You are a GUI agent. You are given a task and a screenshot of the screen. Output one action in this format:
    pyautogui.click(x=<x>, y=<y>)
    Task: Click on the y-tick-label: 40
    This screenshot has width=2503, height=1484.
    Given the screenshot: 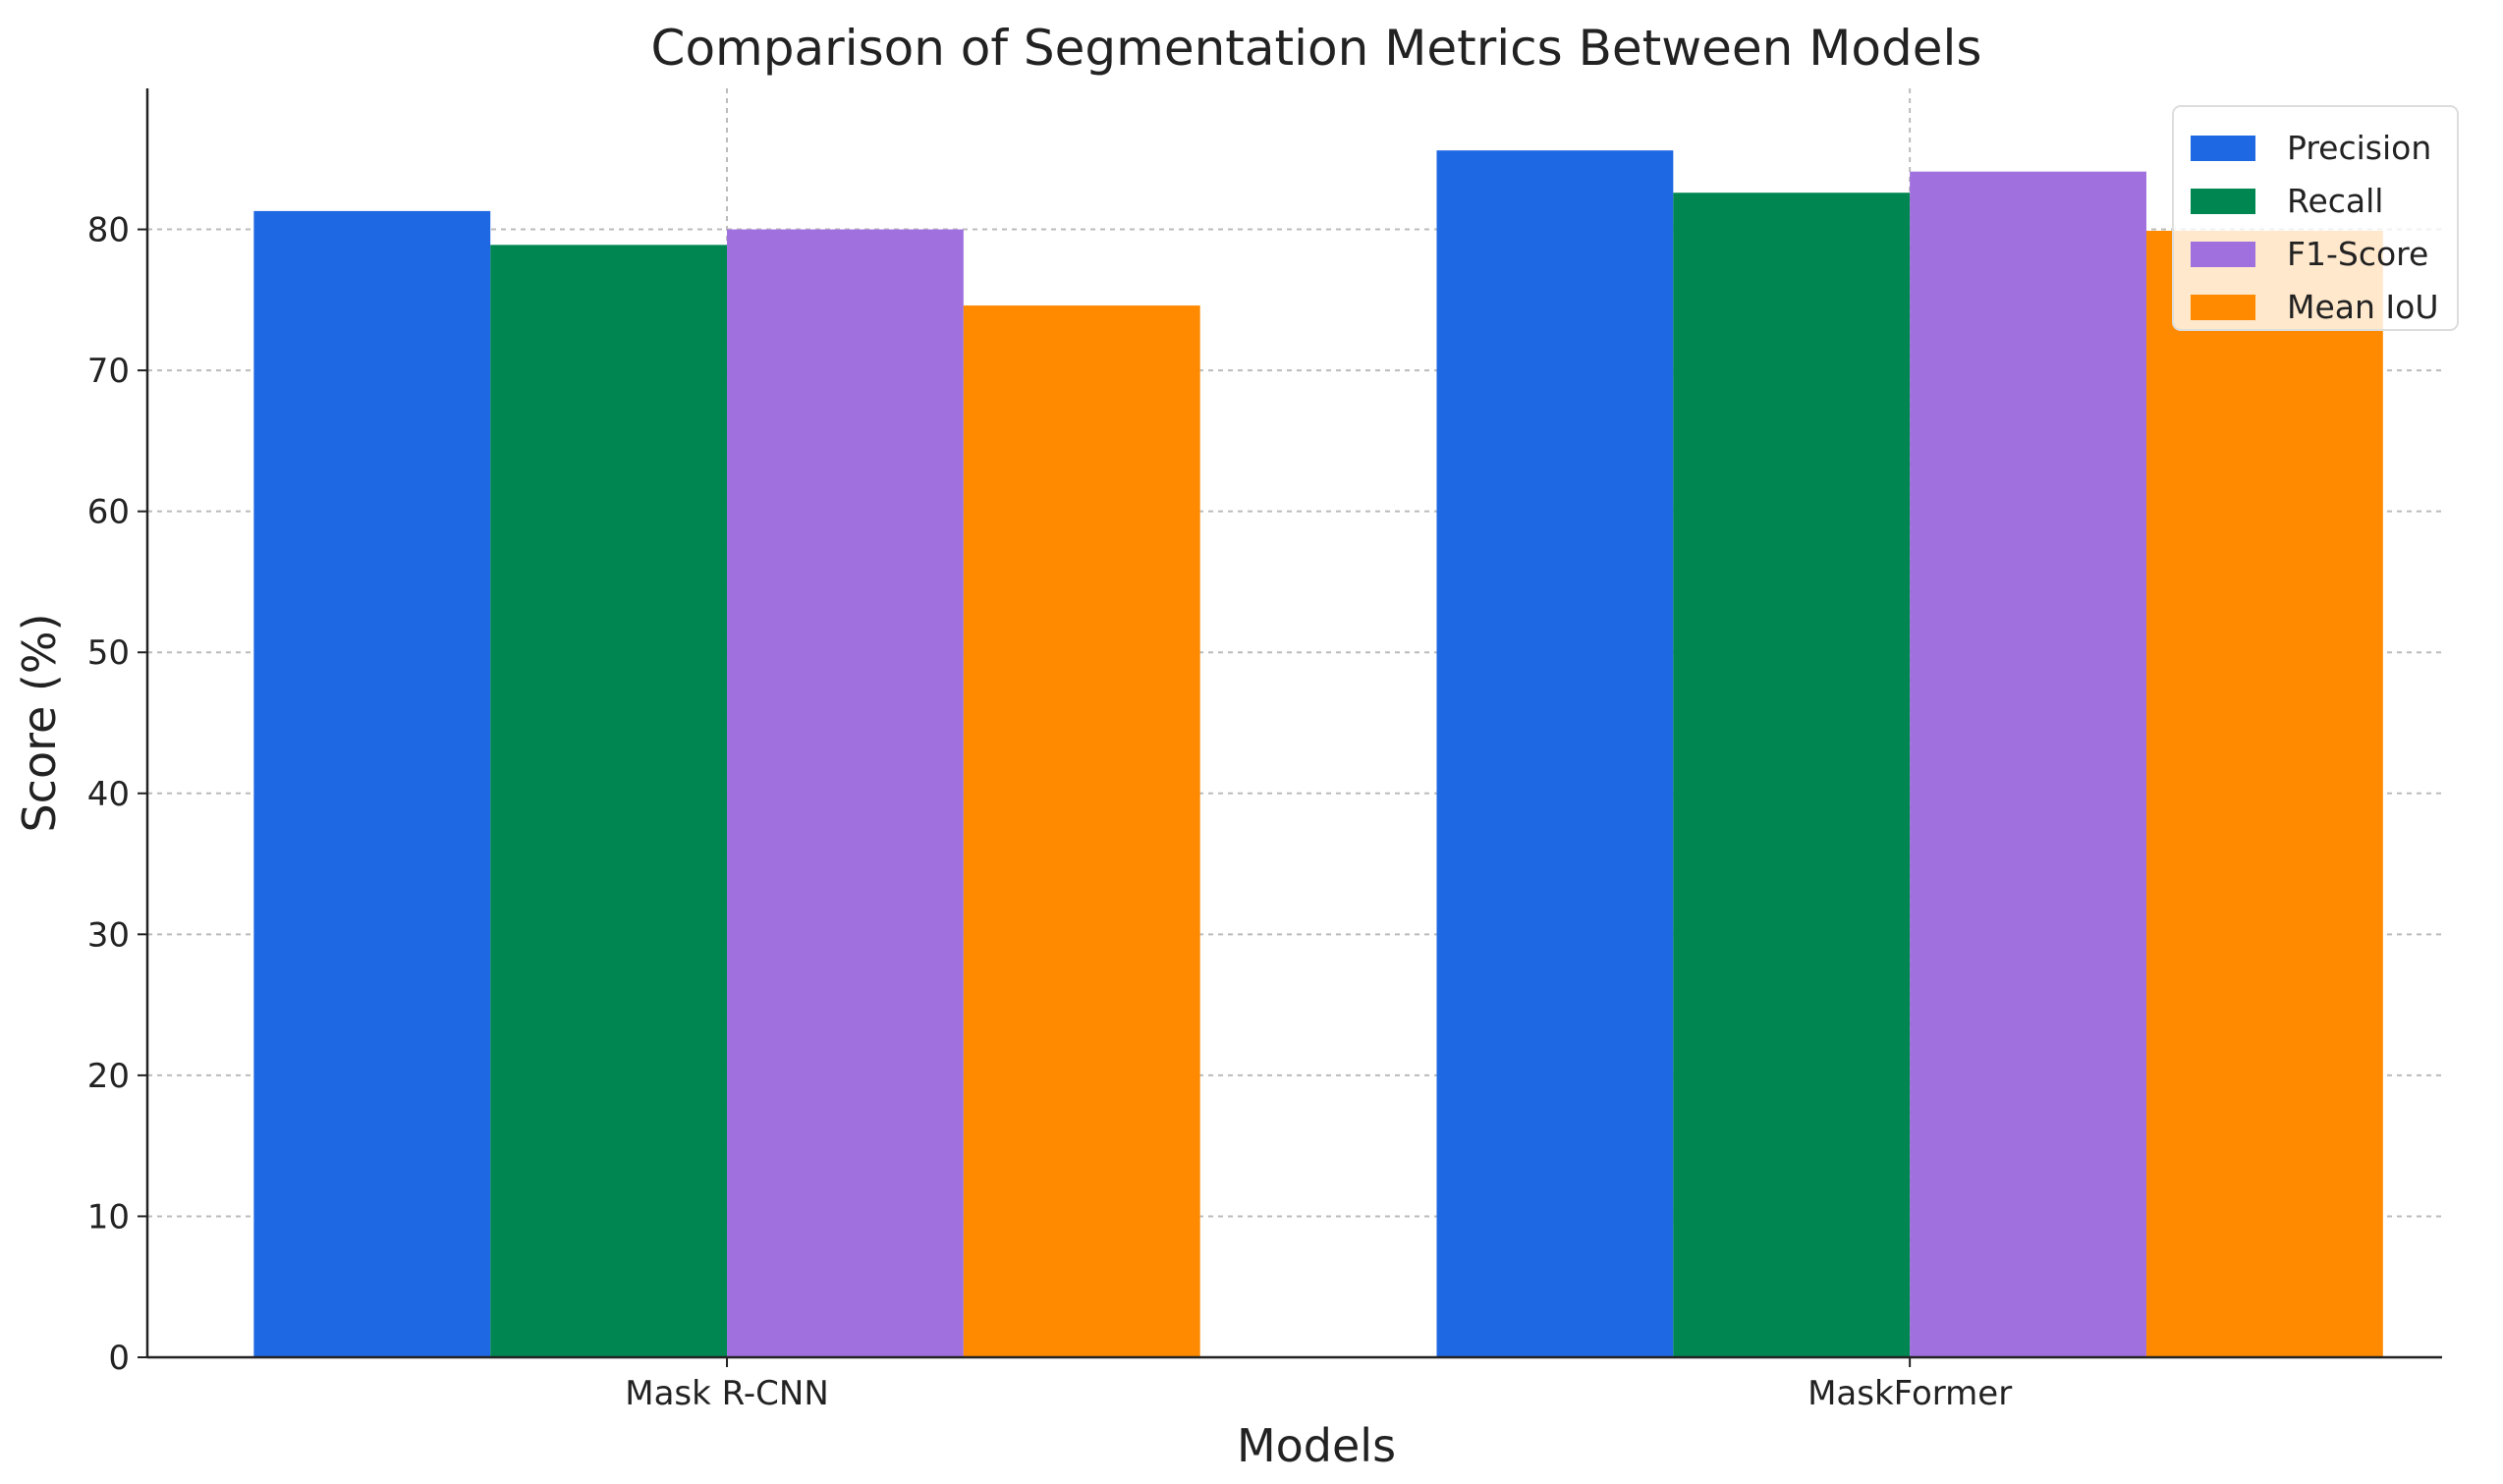 What is the action you would take?
    pyautogui.click(x=108, y=794)
    